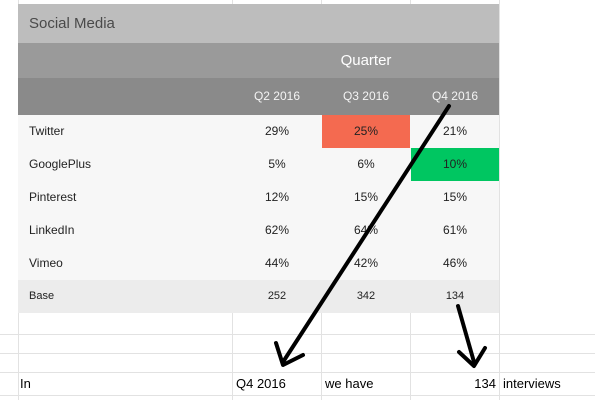  What do you see at coordinates (472, 357) in the screenshot?
I see `arrow-count-head` at bounding box center [472, 357].